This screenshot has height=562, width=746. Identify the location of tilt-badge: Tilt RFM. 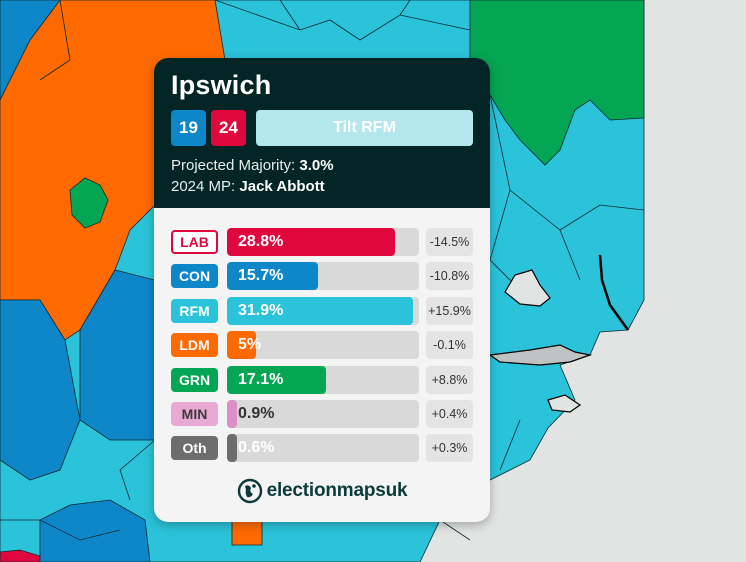
(364, 128).